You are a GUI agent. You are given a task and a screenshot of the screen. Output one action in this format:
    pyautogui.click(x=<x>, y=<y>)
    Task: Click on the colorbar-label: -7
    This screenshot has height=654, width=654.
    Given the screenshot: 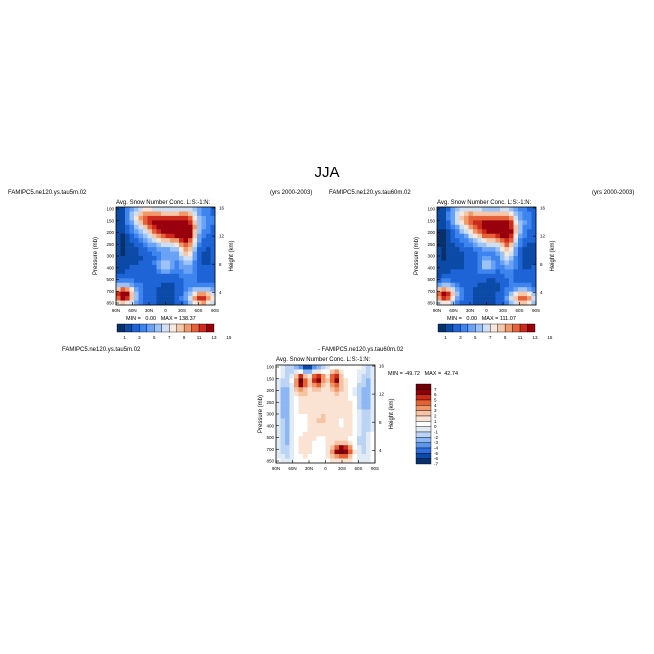 What is the action you would take?
    pyautogui.click(x=436, y=464)
    